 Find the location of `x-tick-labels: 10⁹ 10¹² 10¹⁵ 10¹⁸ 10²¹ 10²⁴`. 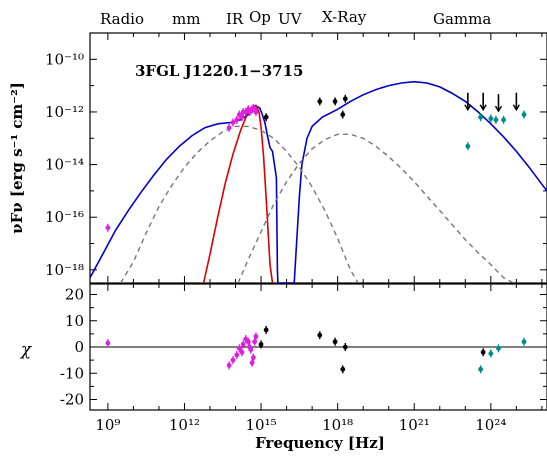

x-tick-labels: 10⁹ 10¹² 10¹⁵ 10¹⁸ 10²¹ 10²⁴ is located at coordinates (300, 425).